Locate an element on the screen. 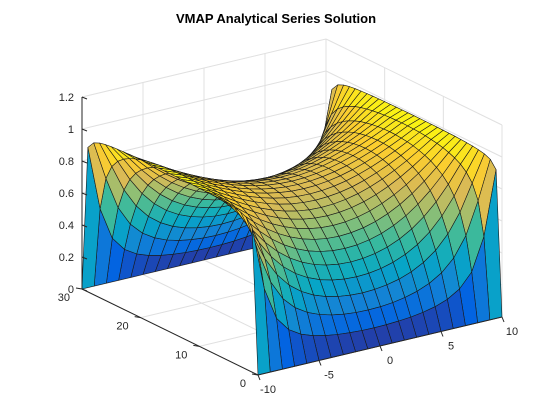  y-tick-label: 0 is located at coordinates (243, 384).